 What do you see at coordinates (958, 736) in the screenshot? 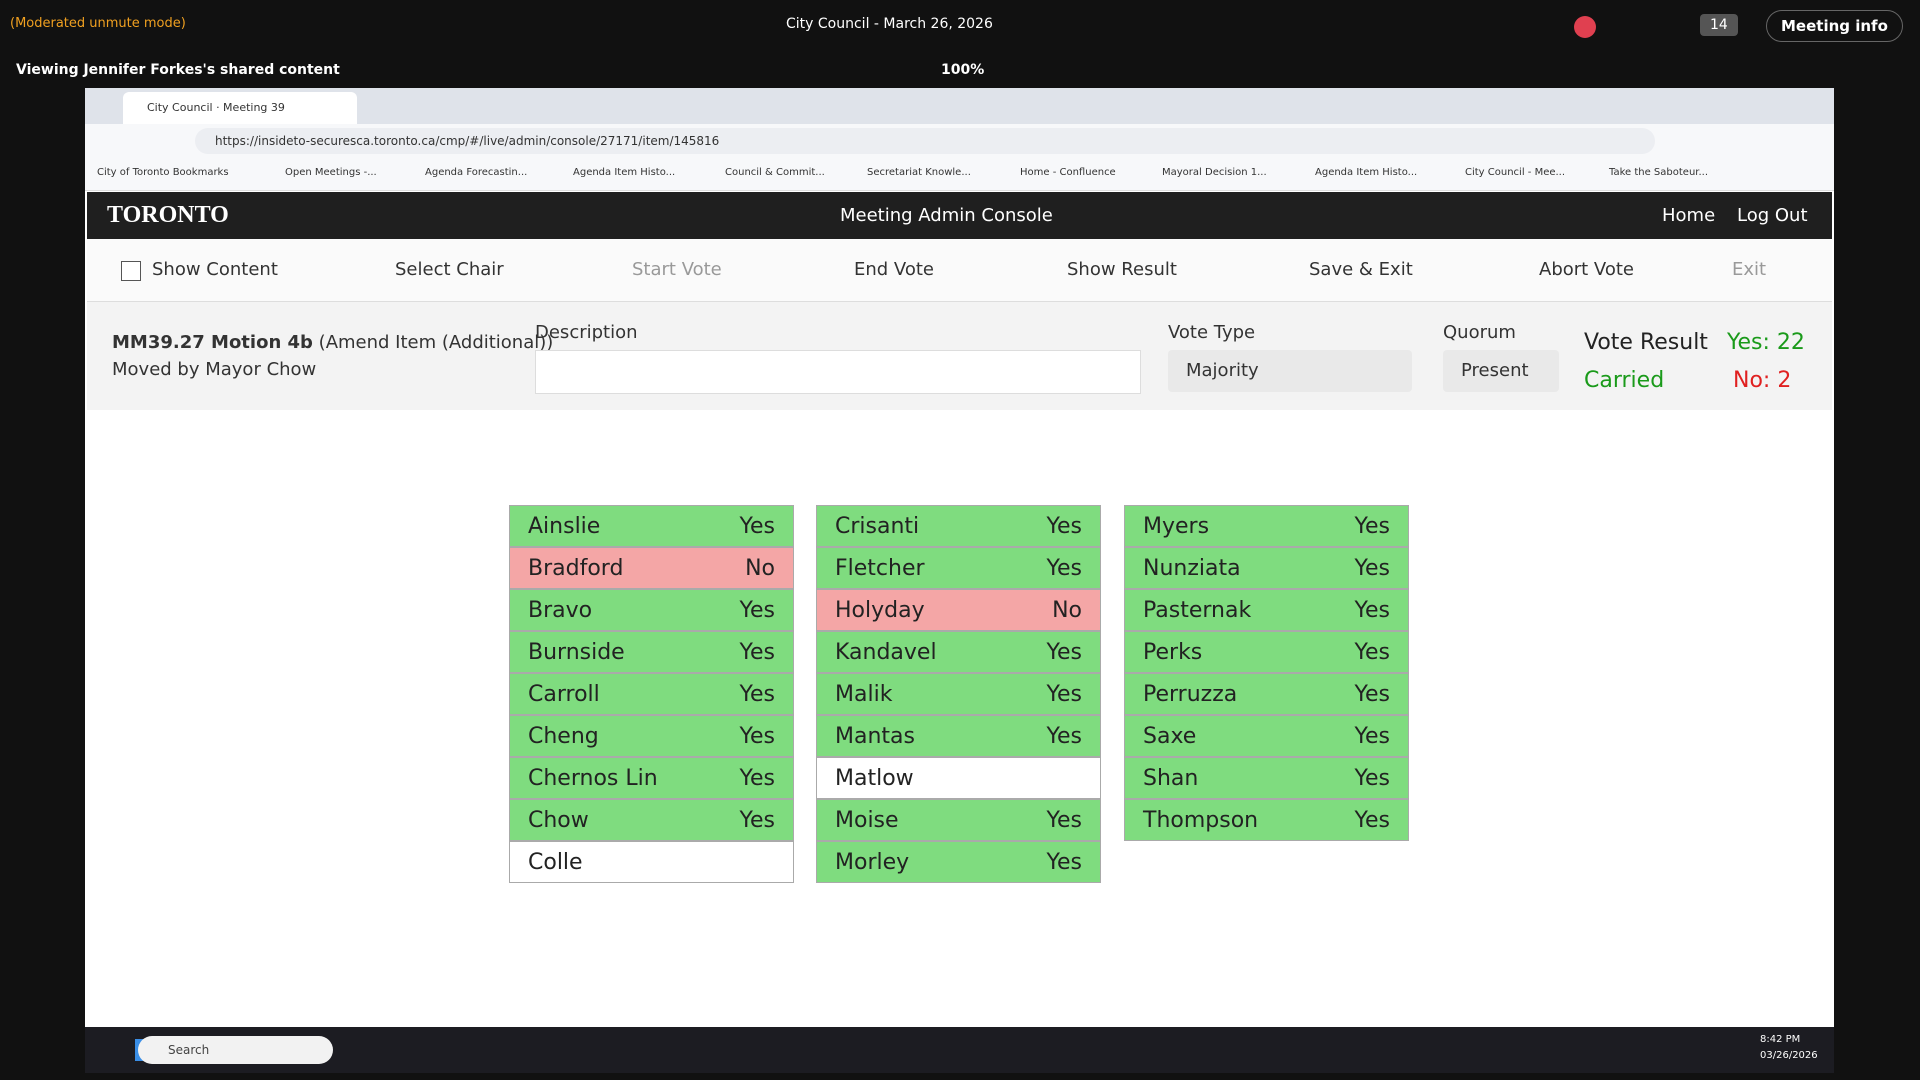
I see `vote-row: Mantas Yes` at bounding box center [958, 736].